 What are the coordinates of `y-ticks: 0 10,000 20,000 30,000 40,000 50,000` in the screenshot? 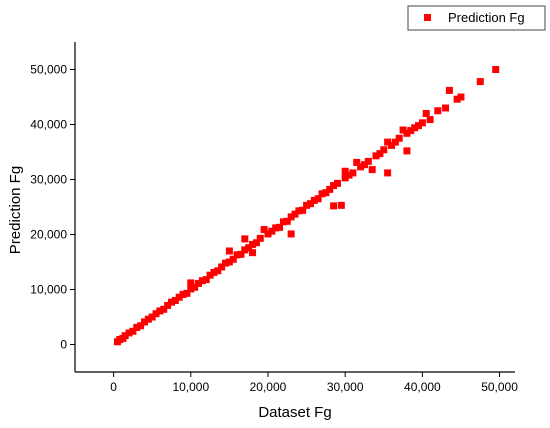 It's located at (52, 207).